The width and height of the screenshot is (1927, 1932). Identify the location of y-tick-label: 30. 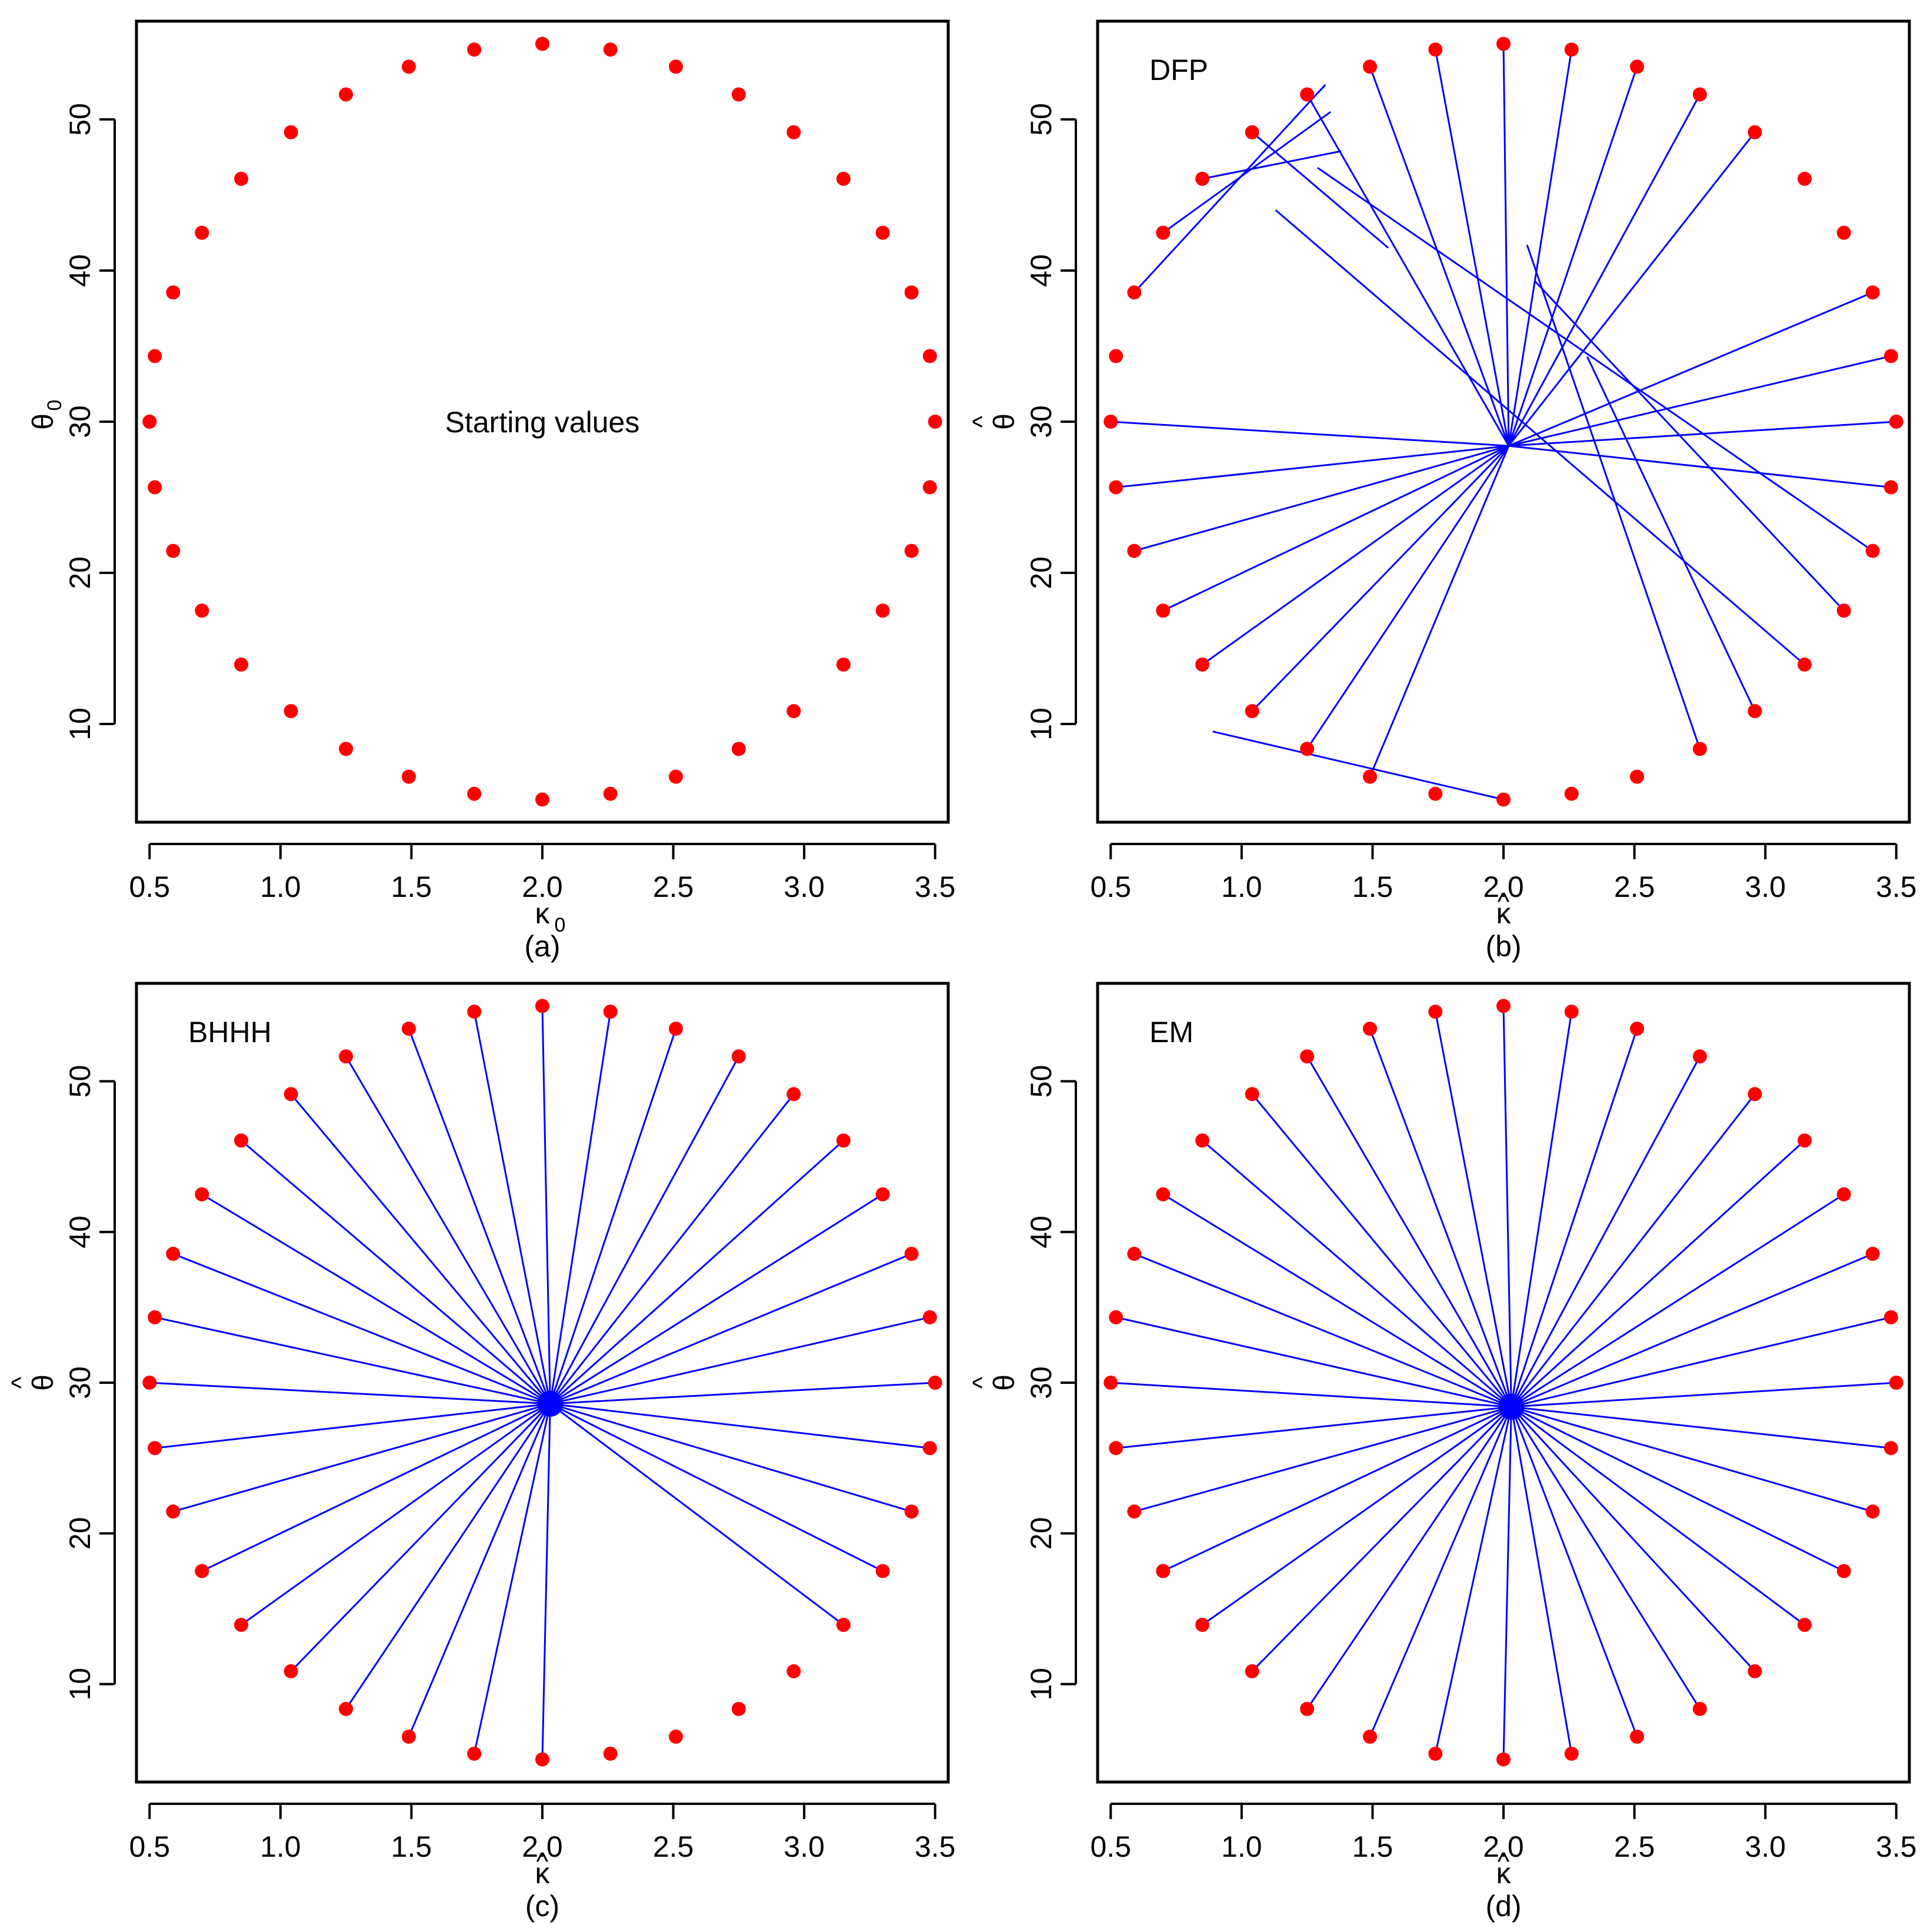
(1041, 421).